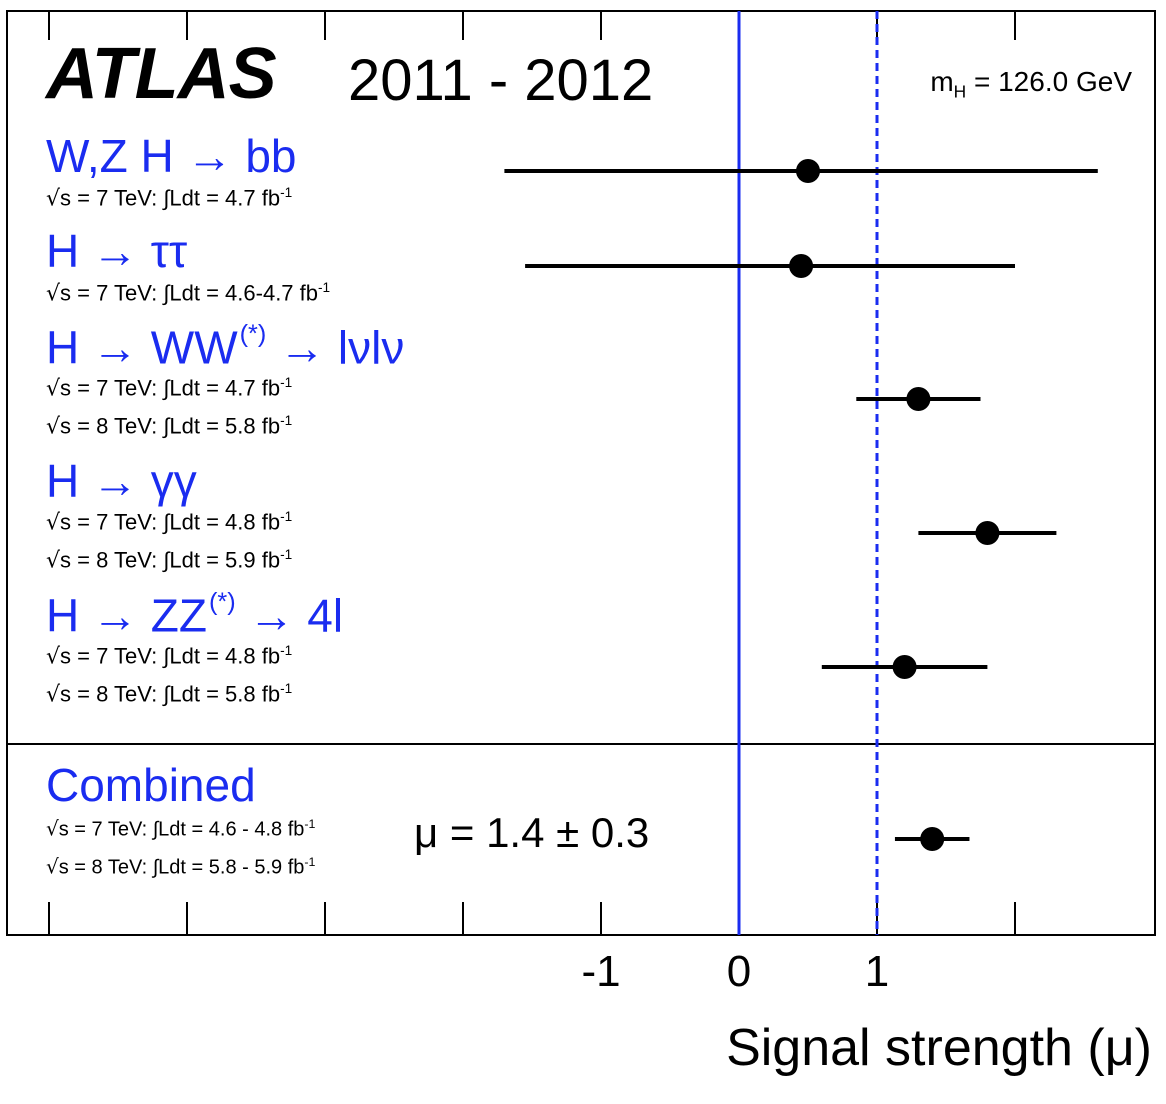 This screenshot has height=1104, width=1166. I want to click on x-axis-label: Signal strength (μ), so click(939, 1048).